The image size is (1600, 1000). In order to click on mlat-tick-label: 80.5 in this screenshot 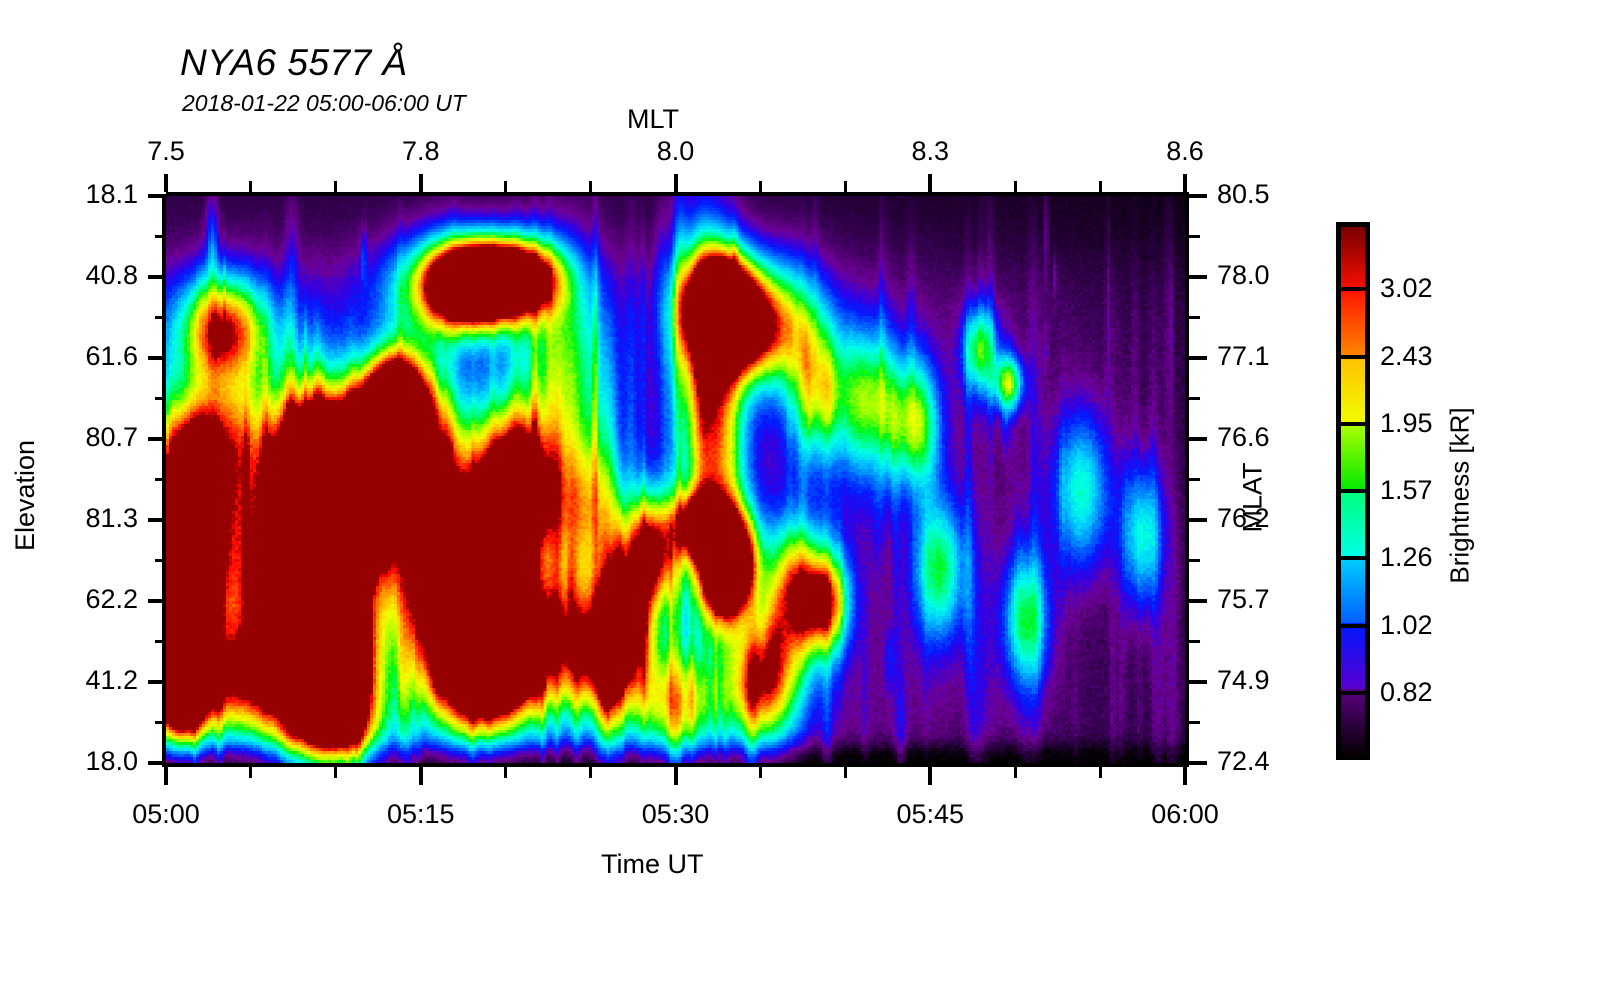, I will do `click(1243, 194)`.